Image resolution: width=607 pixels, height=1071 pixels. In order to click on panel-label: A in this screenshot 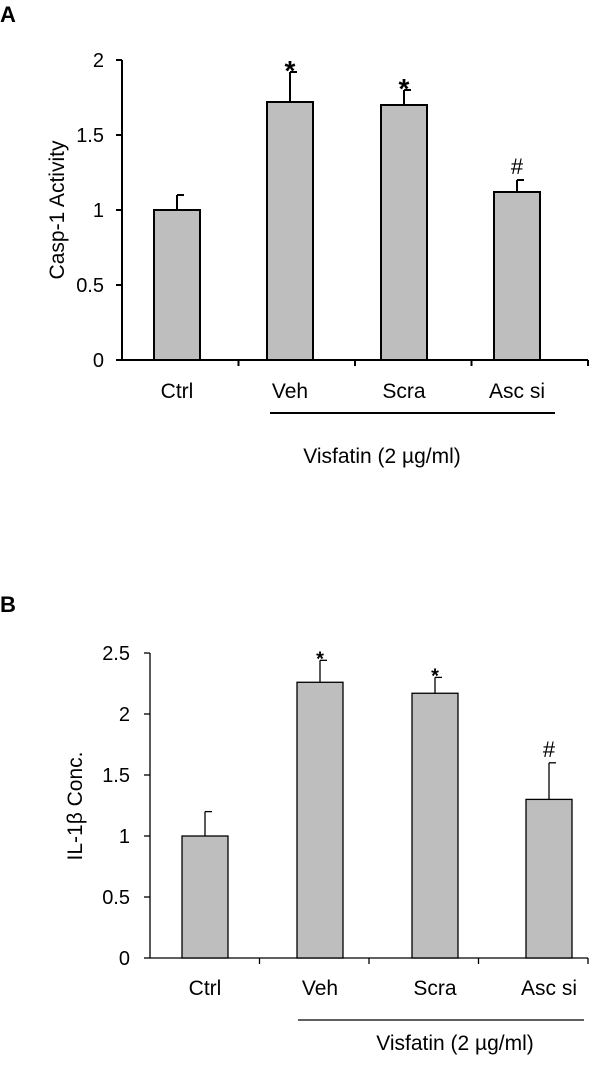, I will do `click(8, 14)`.